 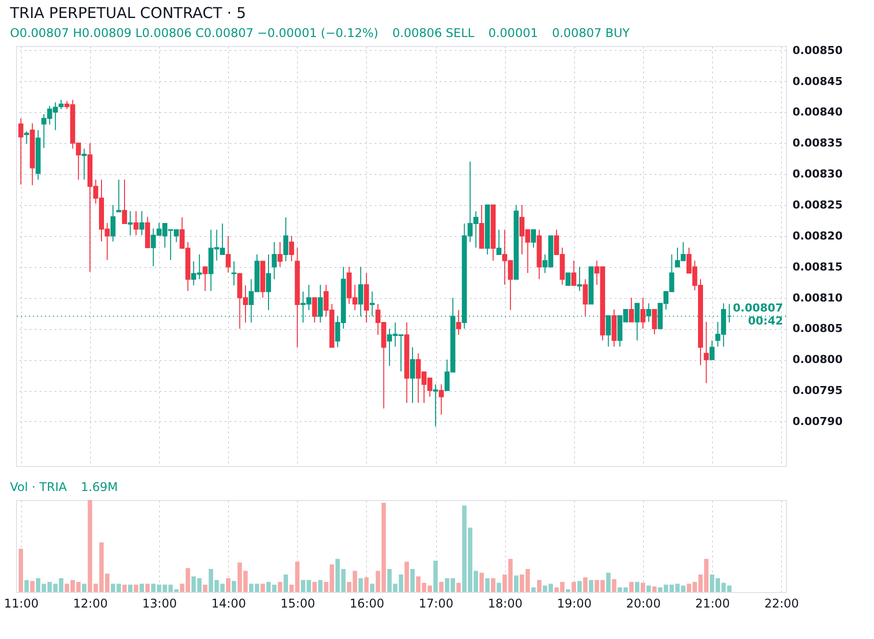 I want to click on x-tick-label: 13:00, so click(x=159, y=603).